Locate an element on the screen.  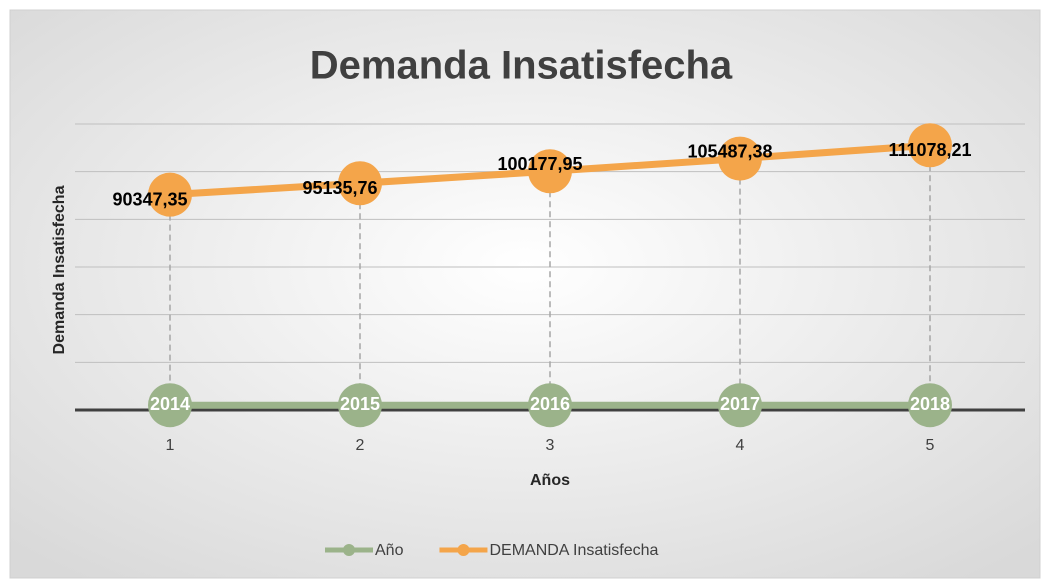
data-label: 100177,95 is located at coordinates (539, 164).